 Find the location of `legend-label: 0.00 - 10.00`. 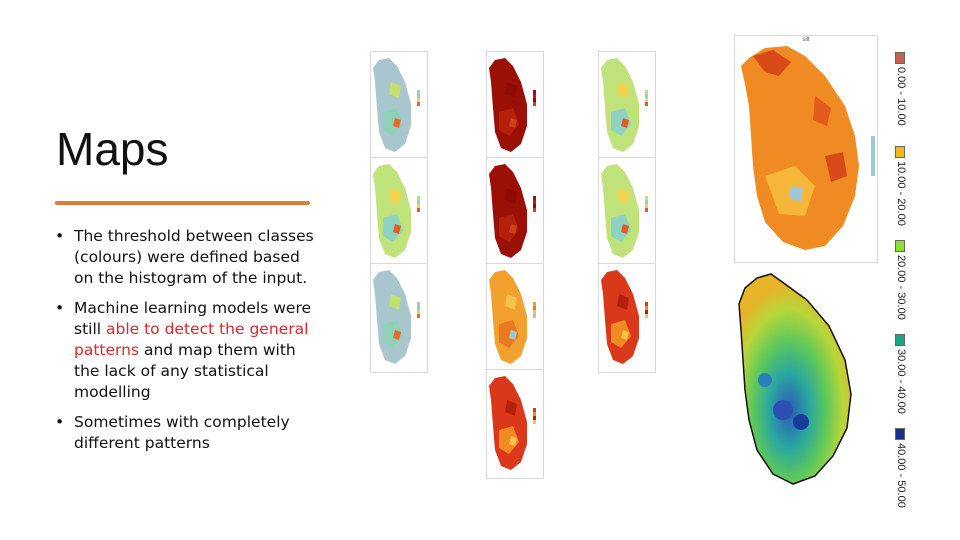

legend-label: 0.00 - 10.00 is located at coordinates (901, 96).